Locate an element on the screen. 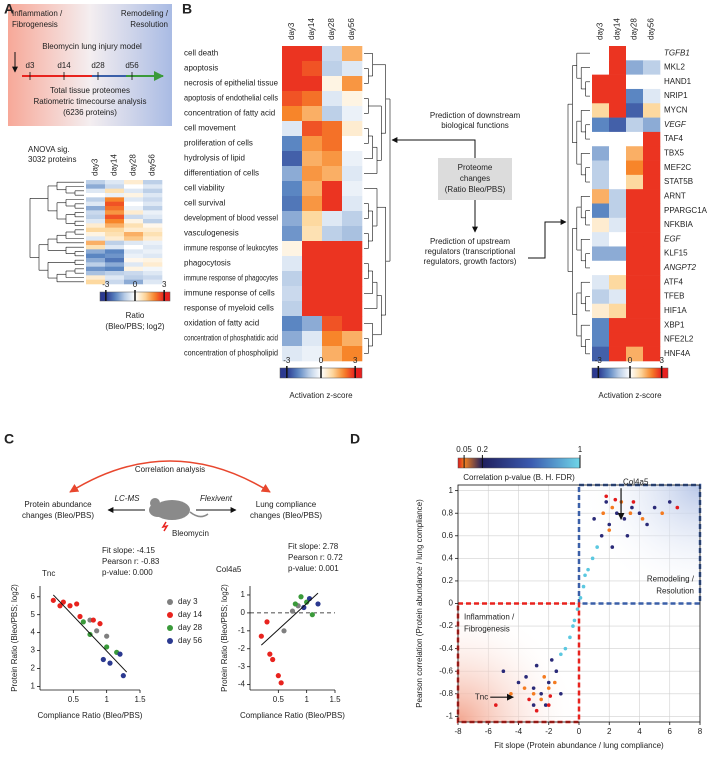 The height and width of the screenshot is (759, 707). region-label: Remodeling / is located at coordinates (671, 579).